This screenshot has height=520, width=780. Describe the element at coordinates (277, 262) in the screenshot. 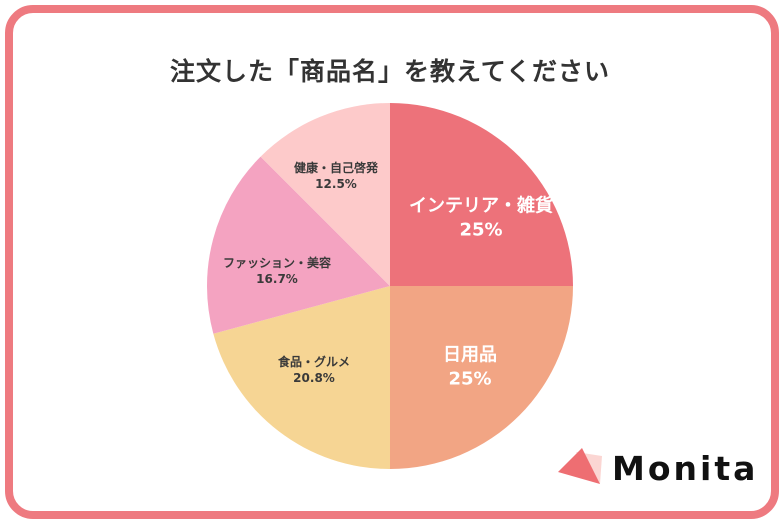

I see `slice-name: ファッション・美容` at that location.